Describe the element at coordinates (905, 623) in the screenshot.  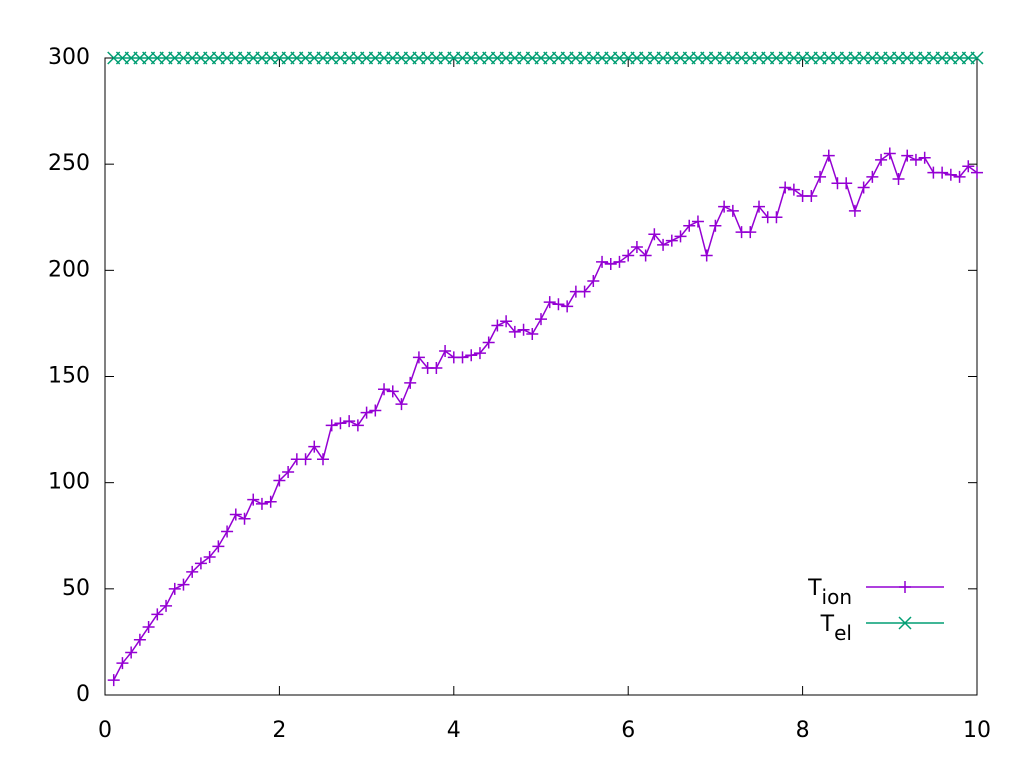
I see `legend-marker` at that location.